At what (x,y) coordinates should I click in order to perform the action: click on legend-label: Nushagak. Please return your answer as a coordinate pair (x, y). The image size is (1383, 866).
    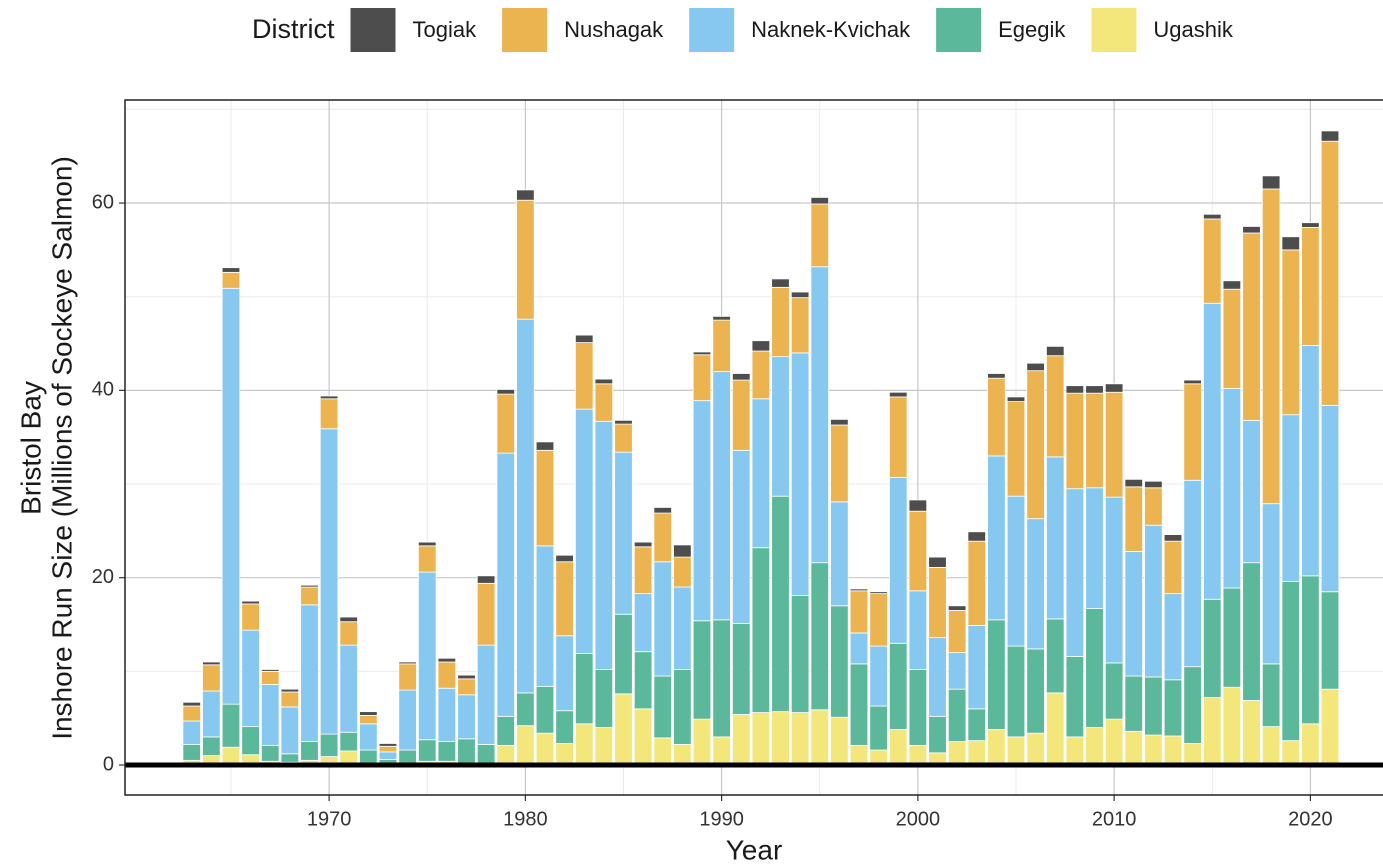
    Looking at the image, I should click on (614, 29).